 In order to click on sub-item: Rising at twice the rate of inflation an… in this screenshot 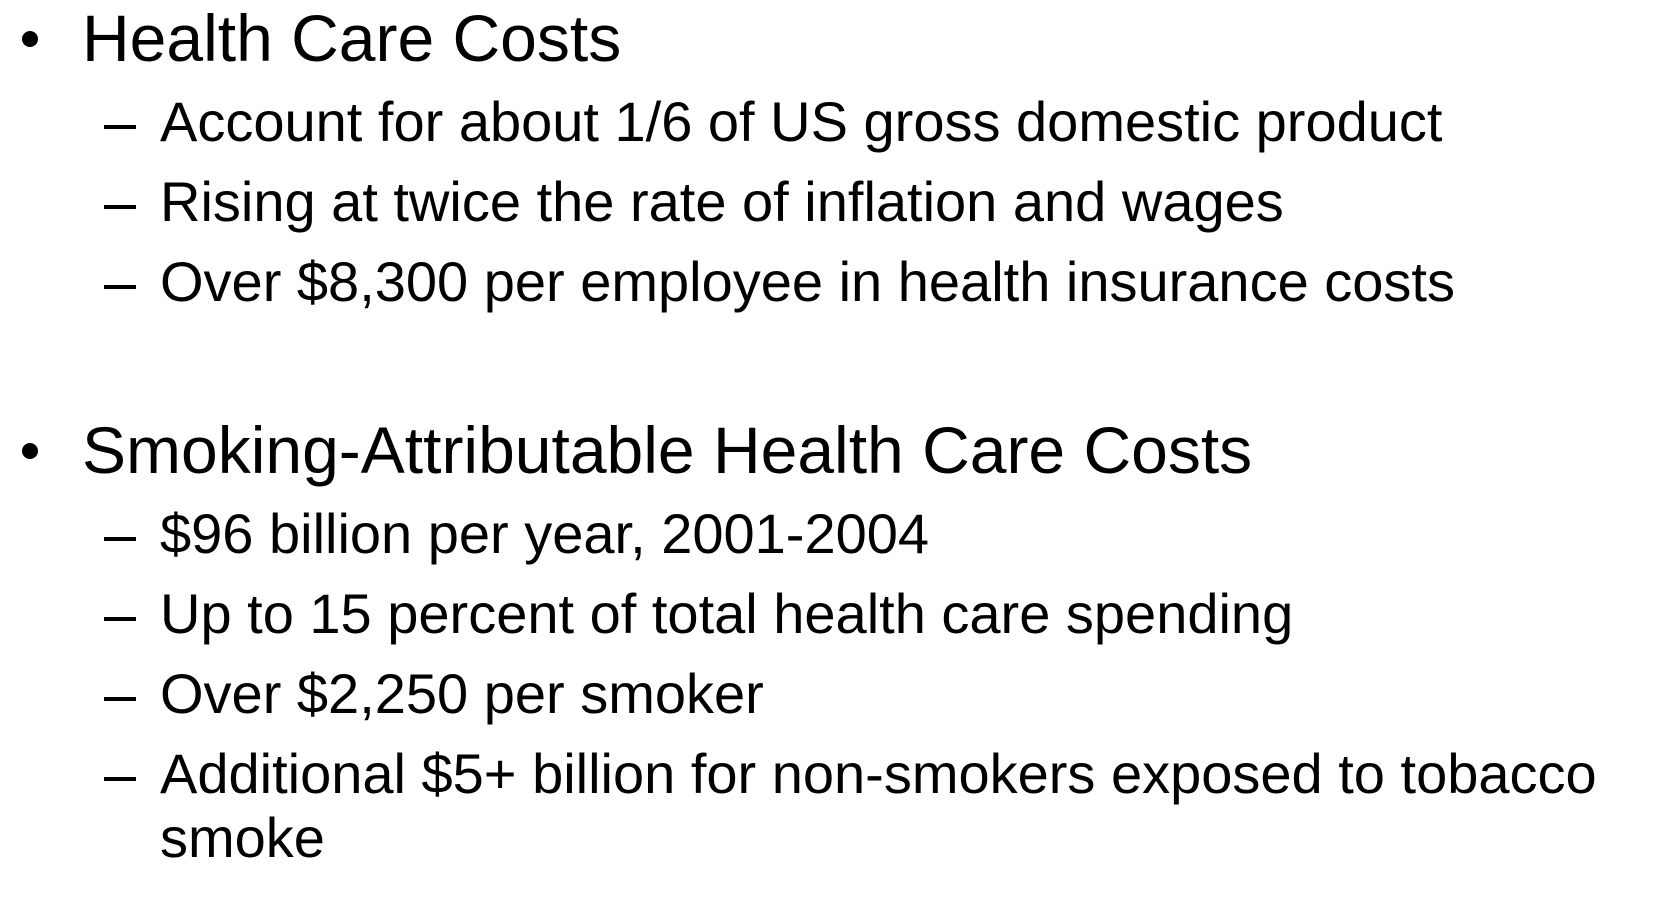, I will do `click(852, 202)`.